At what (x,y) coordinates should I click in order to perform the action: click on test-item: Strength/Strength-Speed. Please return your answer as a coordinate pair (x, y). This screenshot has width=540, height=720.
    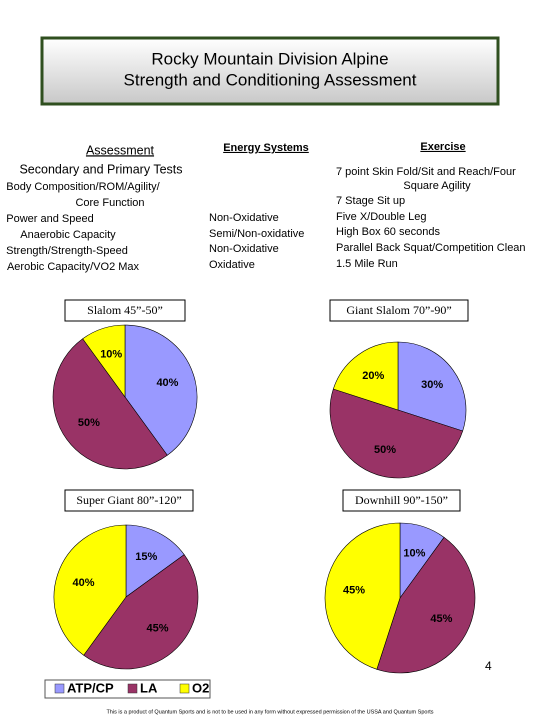
    Looking at the image, I should click on (67, 251).